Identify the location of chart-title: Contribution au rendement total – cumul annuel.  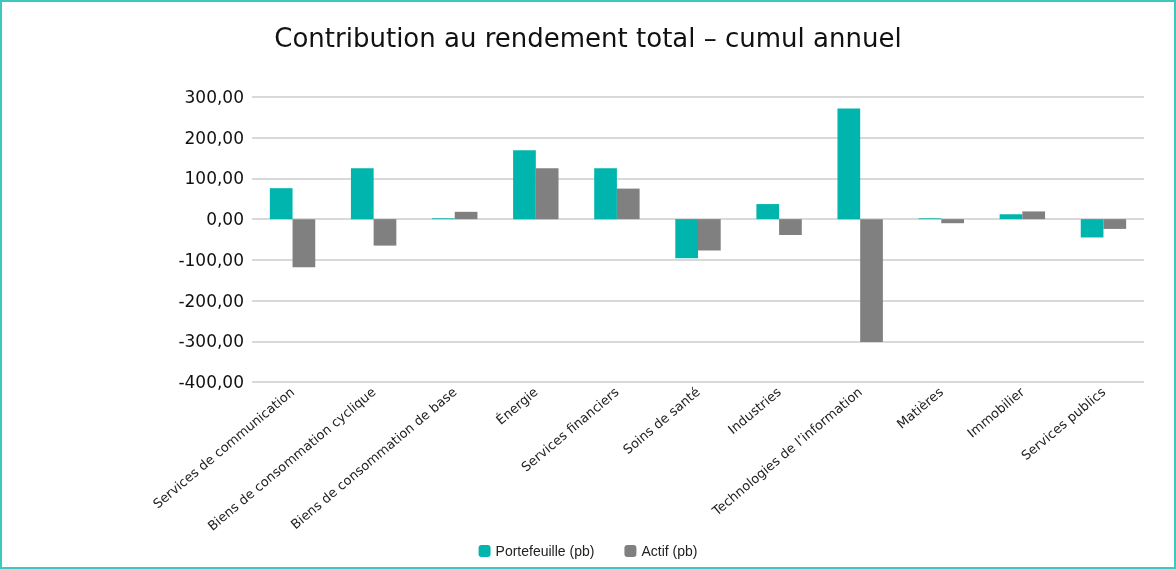
(588, 38).